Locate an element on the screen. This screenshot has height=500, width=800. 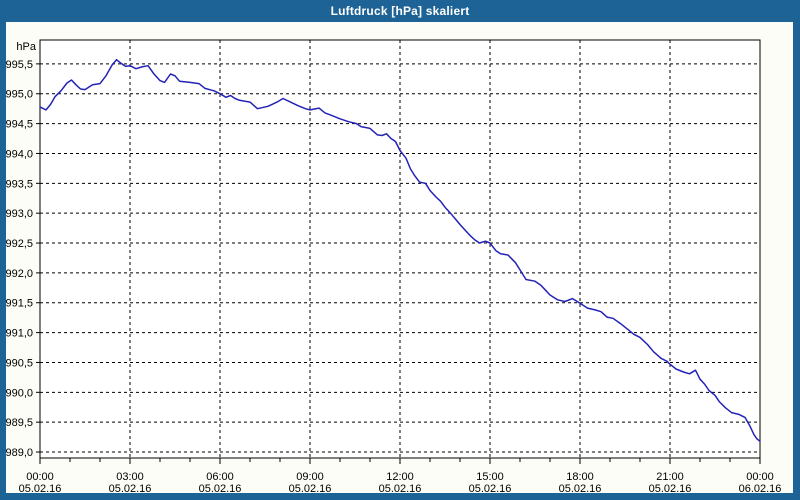
y-tick-label: 993,5 is located at coordinates (19, 184).